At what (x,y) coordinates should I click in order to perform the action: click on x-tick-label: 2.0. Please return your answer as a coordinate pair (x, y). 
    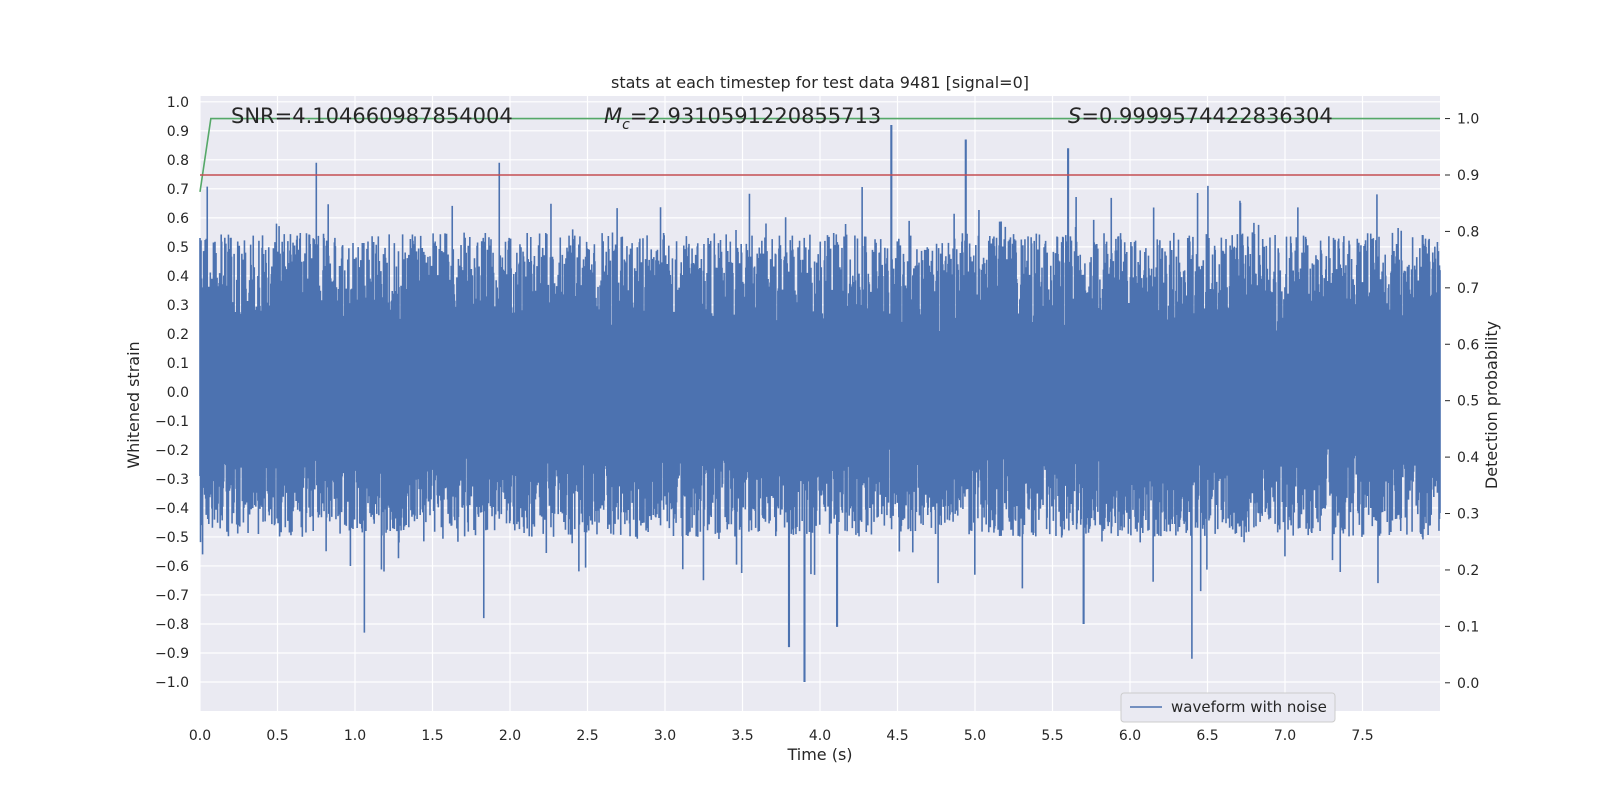
    Looking at the image, I should click on (510, 736).